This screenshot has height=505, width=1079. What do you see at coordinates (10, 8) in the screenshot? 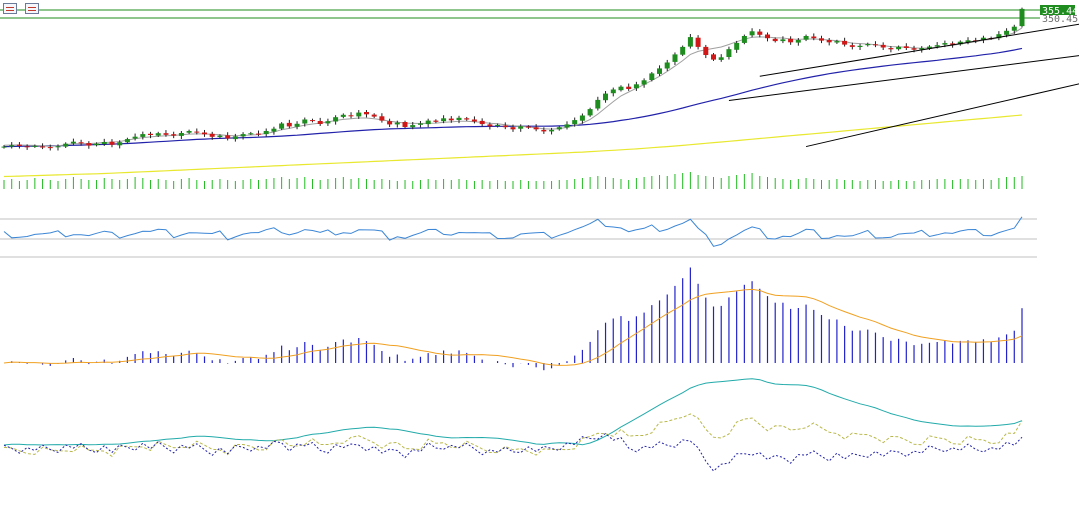
I see `chart-list-icon` at bounding box center [10, 8].